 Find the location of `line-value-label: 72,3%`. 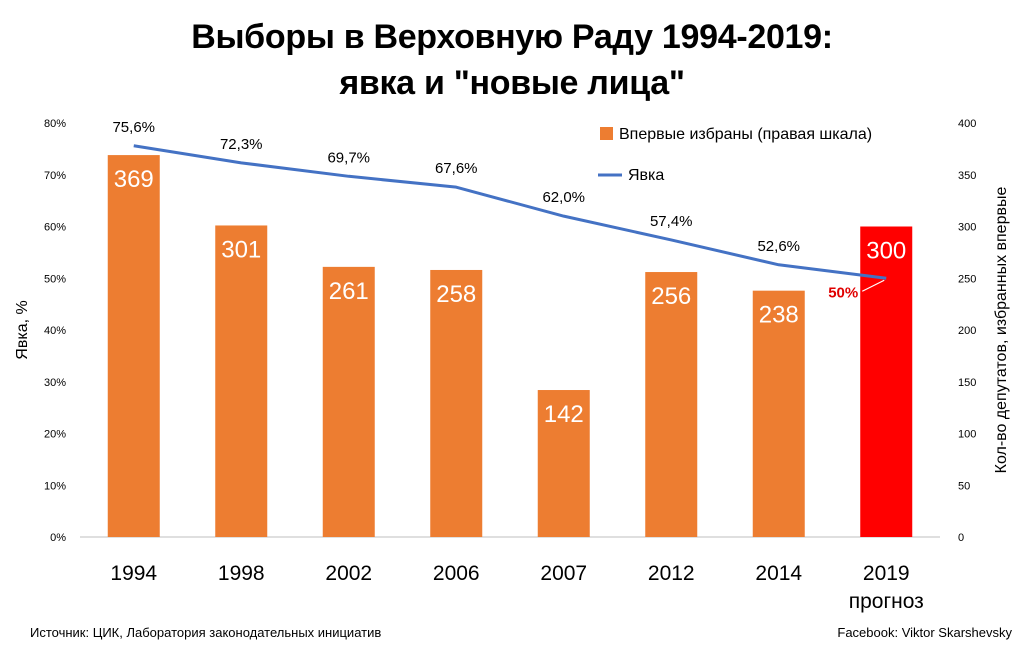

line-value-label: 72,3% is located at coordinates (241, 144).